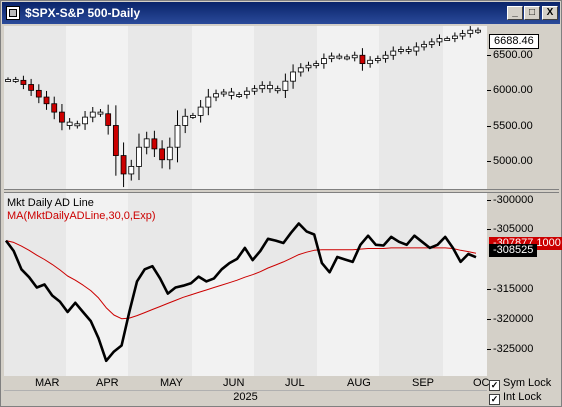 This screenshot has width=562, height=407. Describe the element at coordinates (234, 383) in the screenshot. I see `x-month-label: JUN` at that location.